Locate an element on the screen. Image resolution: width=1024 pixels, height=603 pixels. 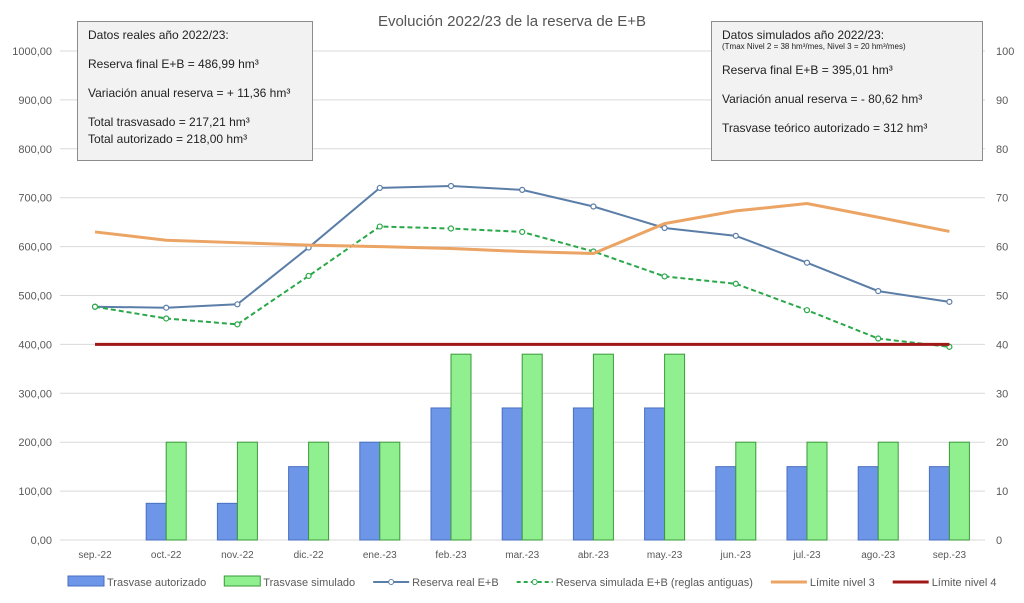
real-total-transferred: Total trasvasado = 217,21 hm³ is located at coordinates (169, 122).